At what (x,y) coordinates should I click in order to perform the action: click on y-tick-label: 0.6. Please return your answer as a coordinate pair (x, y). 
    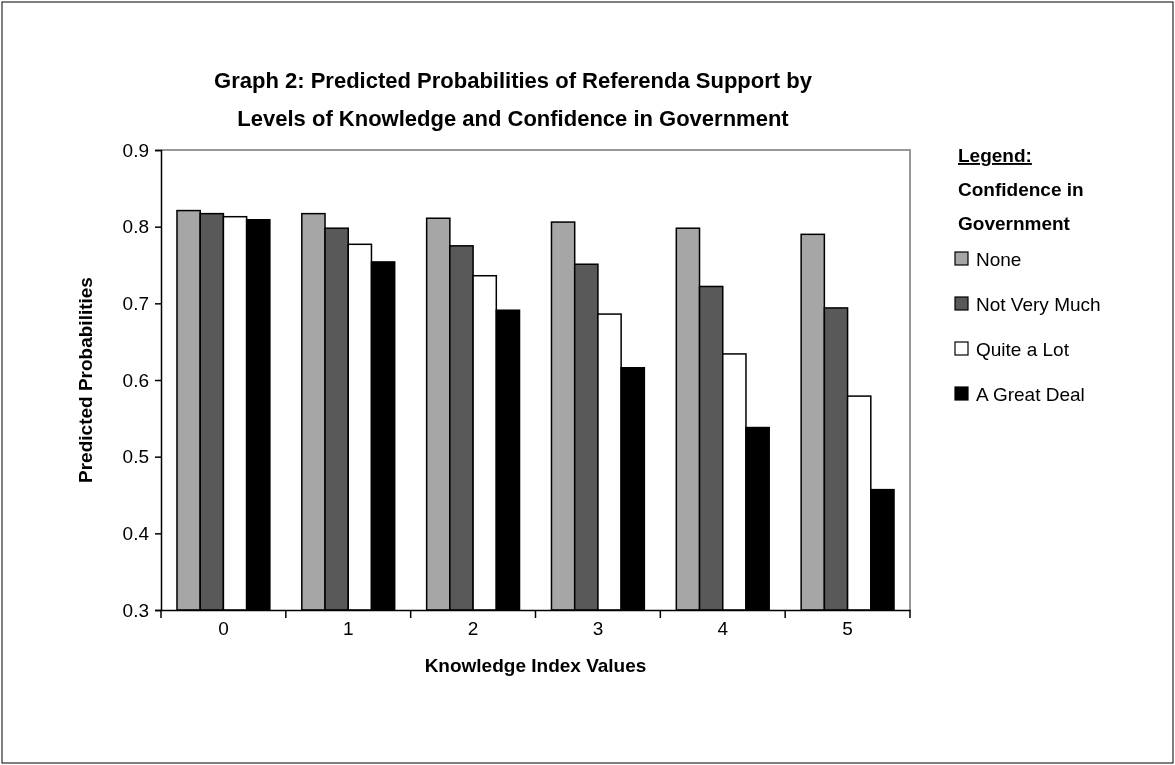
    Looking at the image, I should click on (135, 380).